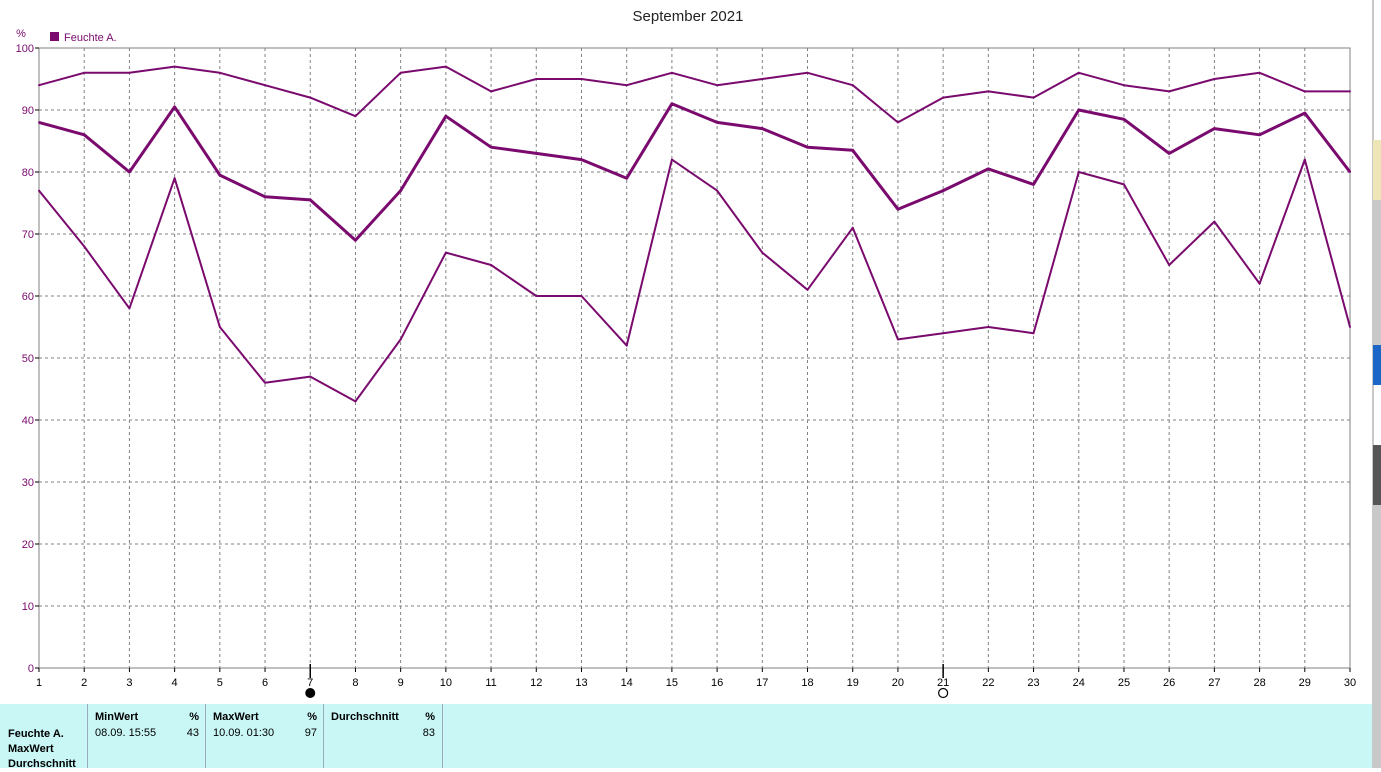 This screenshot has width=1381, height=772. What do you see at coordinates (762, 683) in the screenshot?
I see `x-tick-label: 17` at bounding box center [762, 683].